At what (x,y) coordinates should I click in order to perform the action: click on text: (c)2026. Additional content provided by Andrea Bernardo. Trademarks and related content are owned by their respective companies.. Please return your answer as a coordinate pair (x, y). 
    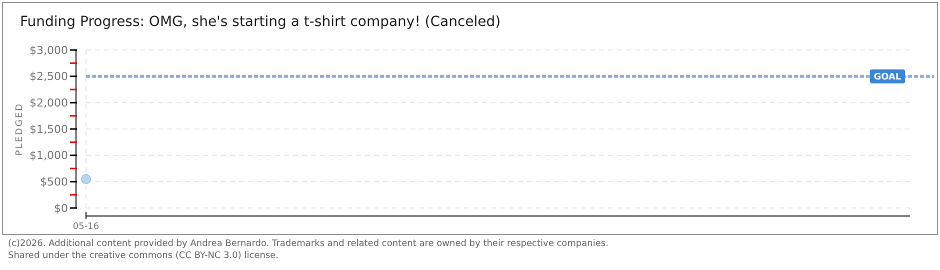
    Looking at the image, I should click on (308, 244).